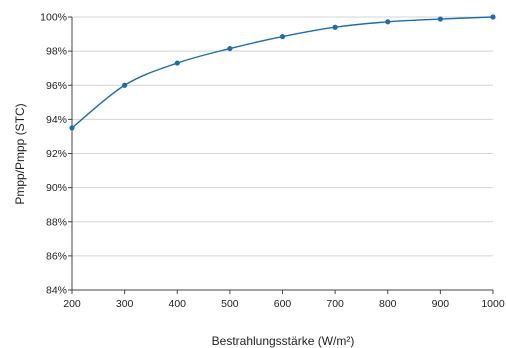 The width and height of the screenshot is (506, 348). Describe the element at coordinates (56, 256) in the screenshot. I see `y-tick-label: 86%` at that location.